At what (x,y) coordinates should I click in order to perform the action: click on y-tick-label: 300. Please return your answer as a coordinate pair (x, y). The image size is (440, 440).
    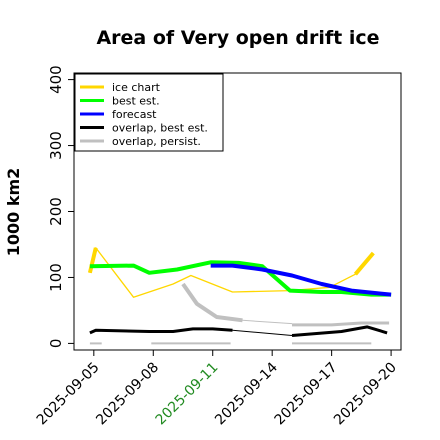
    Looking at the image, I should click on (56, 145).